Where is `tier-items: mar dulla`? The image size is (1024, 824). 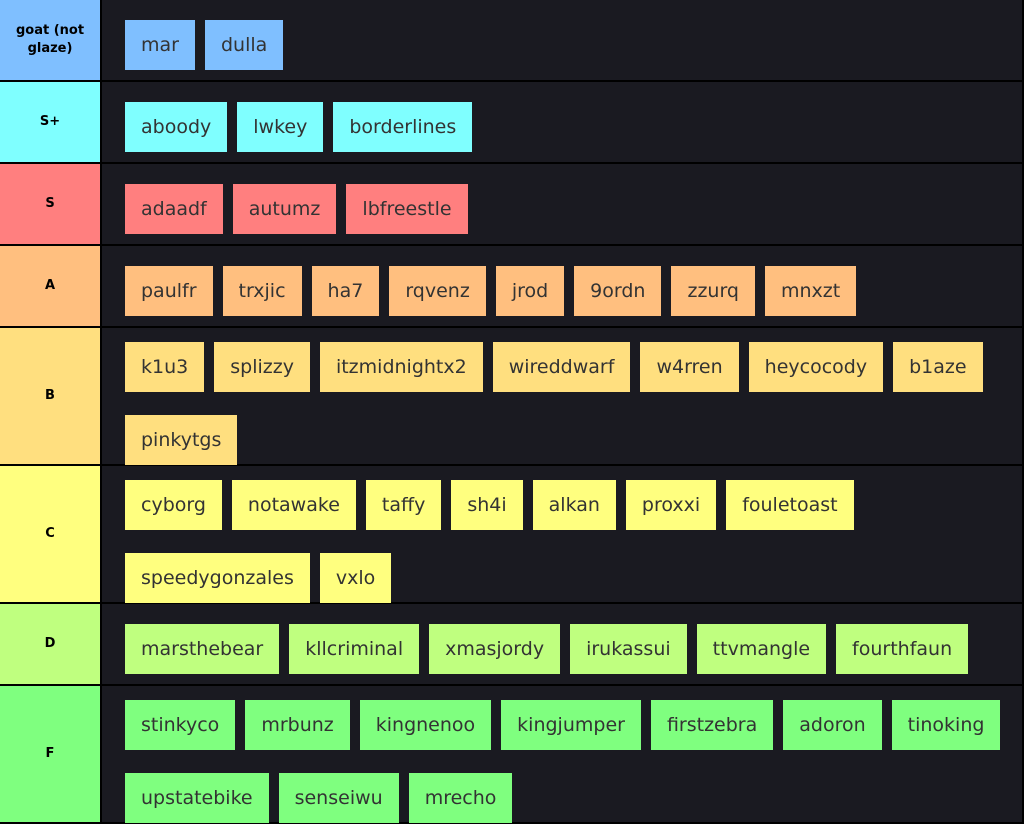
tier-items: mar dulla is located at coordinates (562, 40).